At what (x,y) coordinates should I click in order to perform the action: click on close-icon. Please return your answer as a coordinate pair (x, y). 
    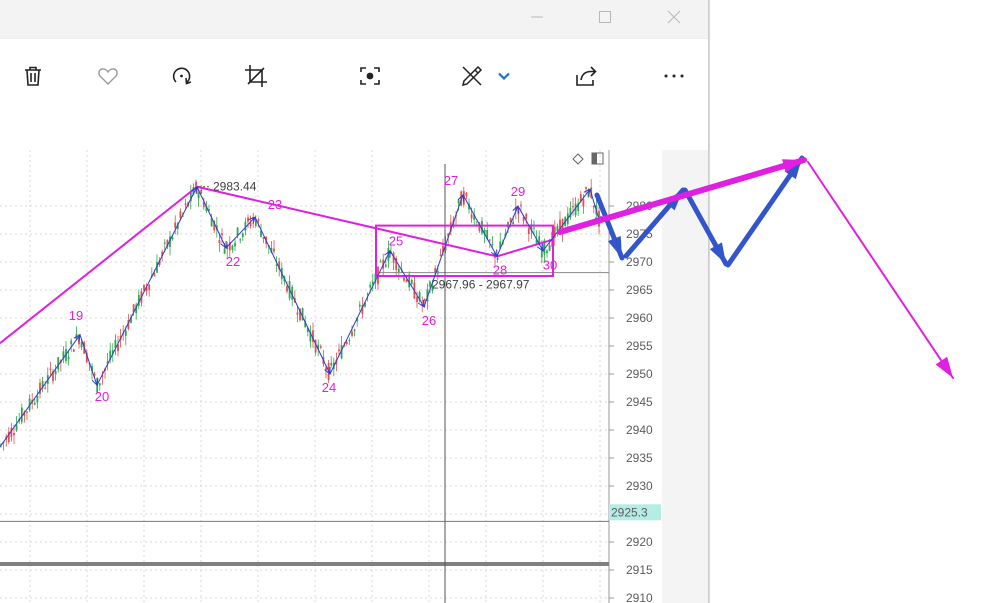
    Looking at the image, I should click on (674, 17).